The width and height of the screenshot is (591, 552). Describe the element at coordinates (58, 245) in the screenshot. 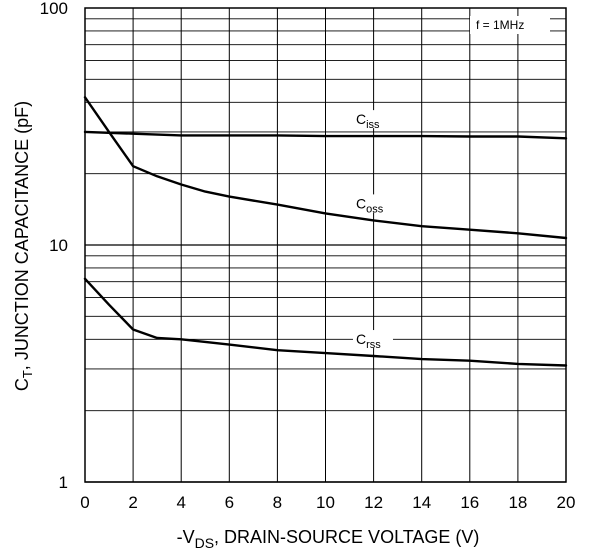

I see `y-tick-label: 10` at that location.